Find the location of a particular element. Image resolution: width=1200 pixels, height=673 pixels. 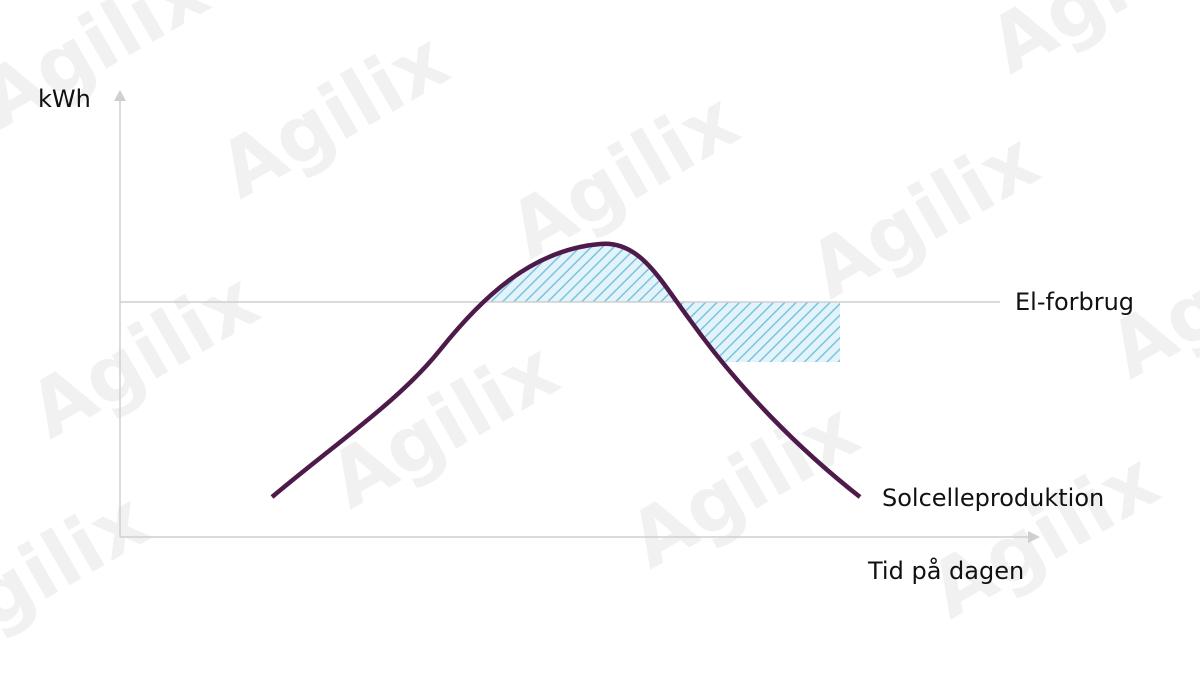

x-axis-label: Tid på dagen is located at coordinates (945, 570).